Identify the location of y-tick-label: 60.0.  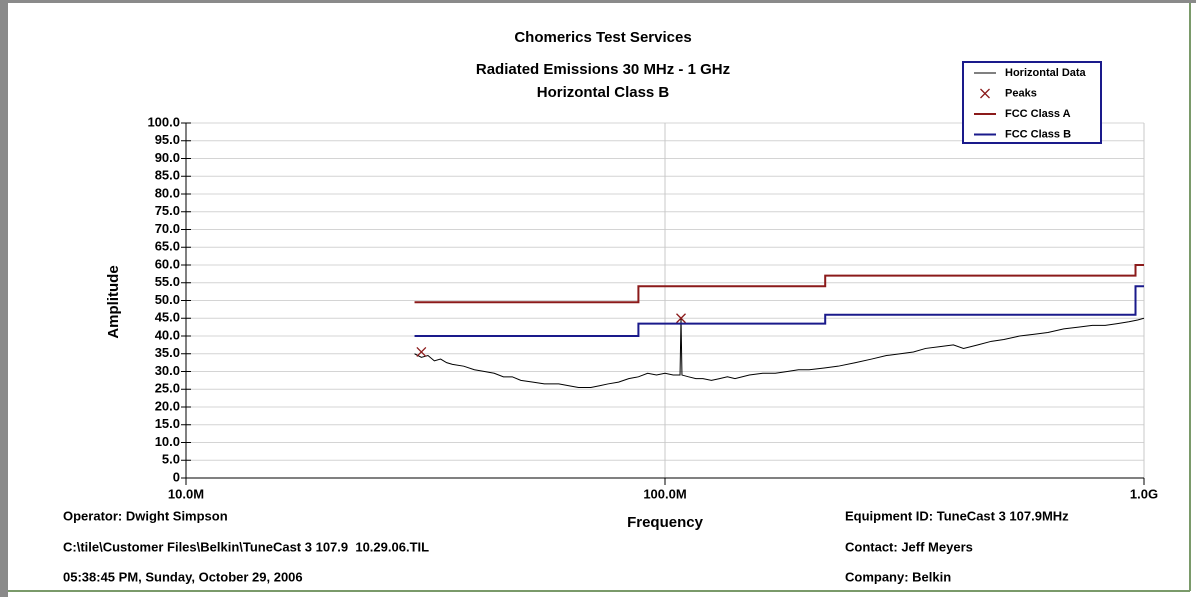
(167, 263).